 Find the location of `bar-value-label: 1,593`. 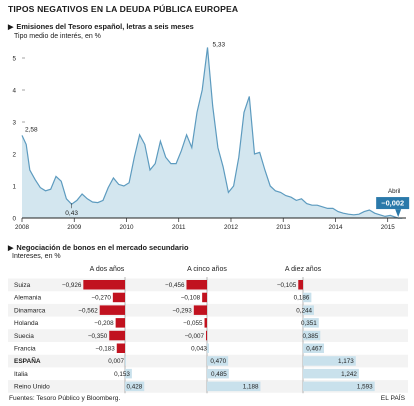

bar-value-label: 1,593 is located at coordinates (365, 387).